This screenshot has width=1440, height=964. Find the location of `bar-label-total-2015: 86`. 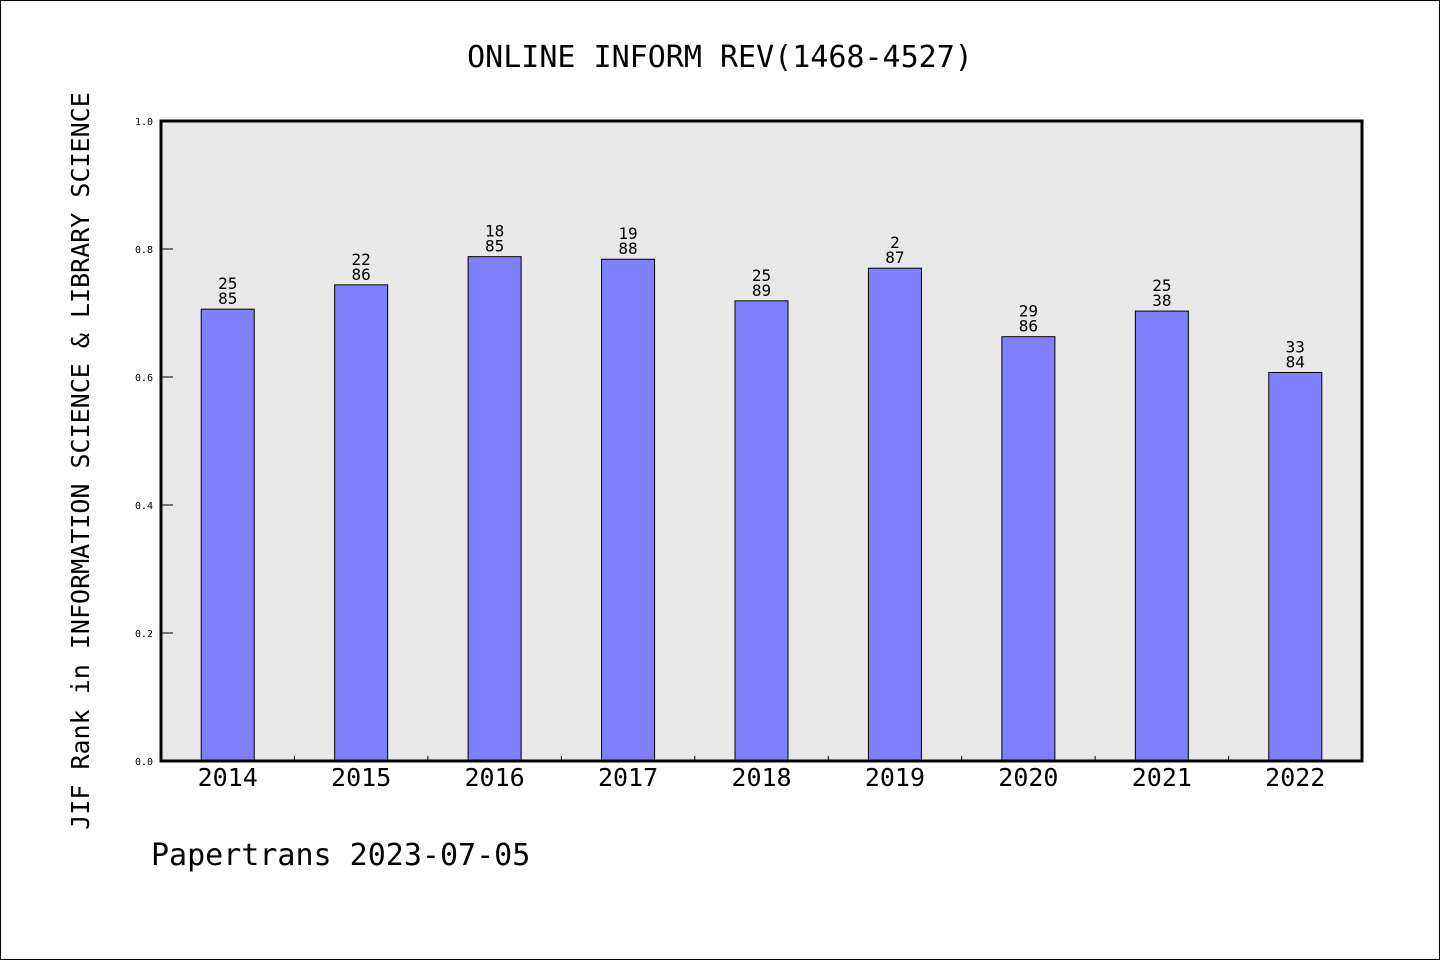

bar-label-total-2015: 86 is located at coordinates (361, 274).